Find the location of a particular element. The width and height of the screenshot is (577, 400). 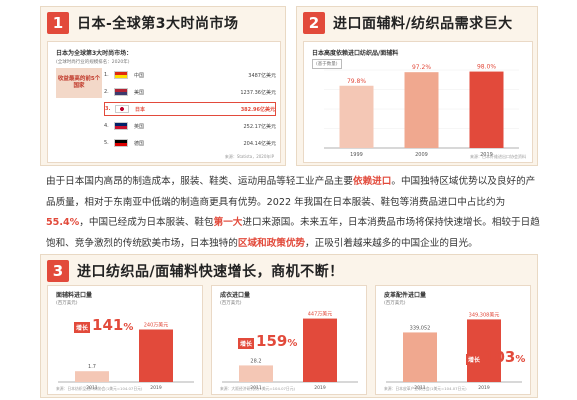

data-label: 98.0% is located at coordinates (486, 67).